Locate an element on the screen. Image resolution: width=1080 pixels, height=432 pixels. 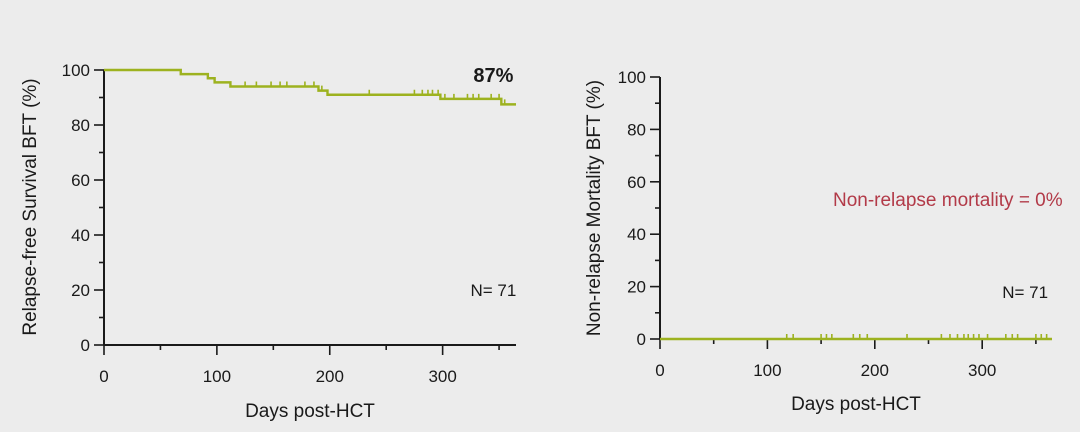
y-axis-label: Relapse-free Survival BFT (%) is located at coordinates (30, 206).